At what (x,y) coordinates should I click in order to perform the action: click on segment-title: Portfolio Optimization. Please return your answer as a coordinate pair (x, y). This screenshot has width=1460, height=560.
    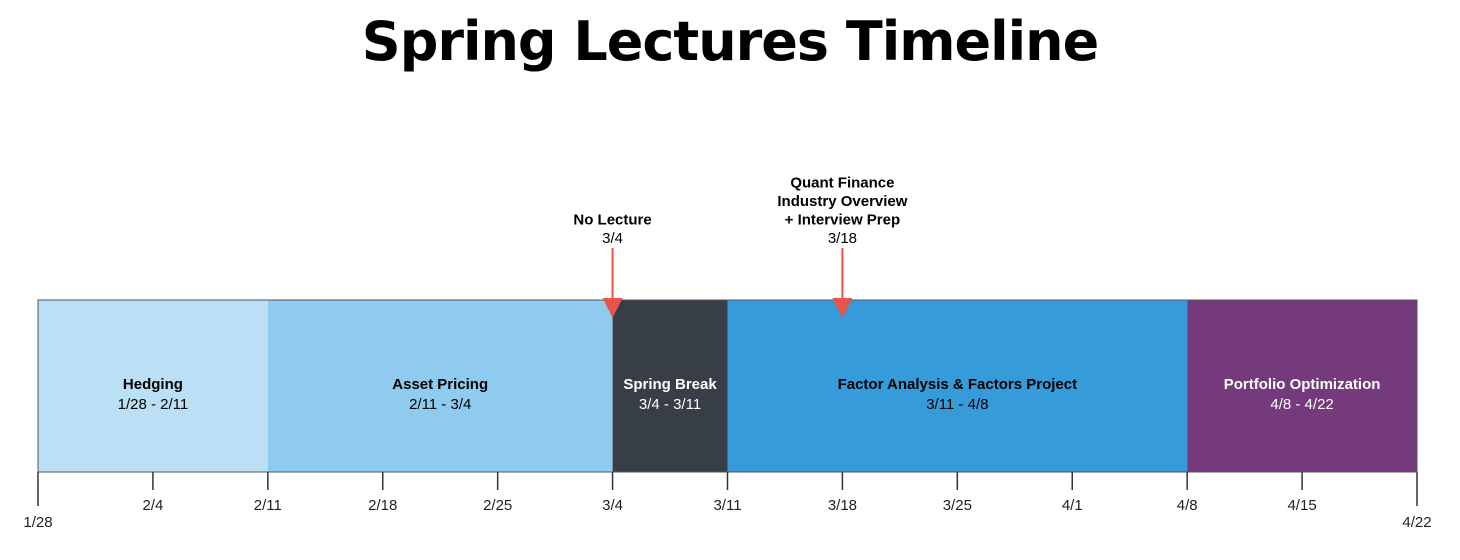
    Looking at the image, I should click on (1302, 384).